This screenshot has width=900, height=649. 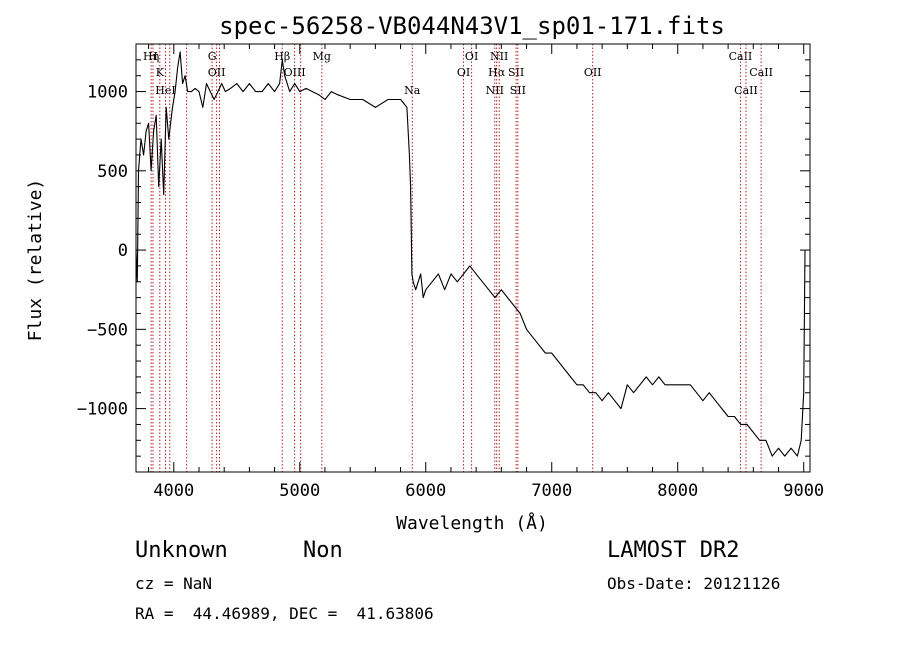 What do you see at coordinates (123, 251) in the screenshot?
I see `y-tick-label-2: 0` at bounding box center [123, 251].